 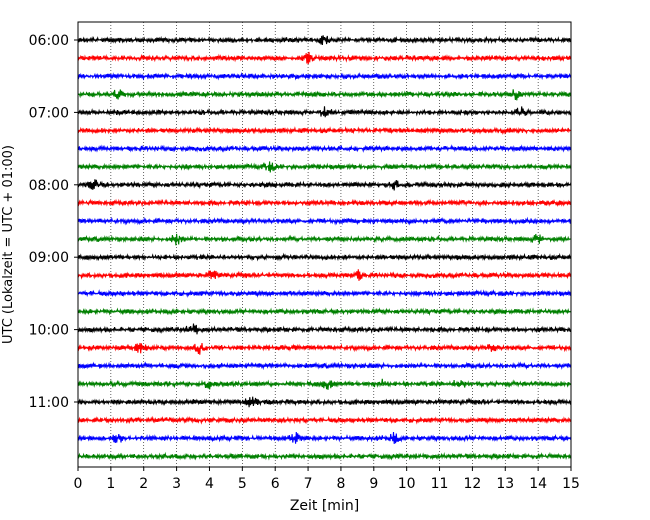 I want to click on x-tick-label: 9, so click(x=373, y=484).